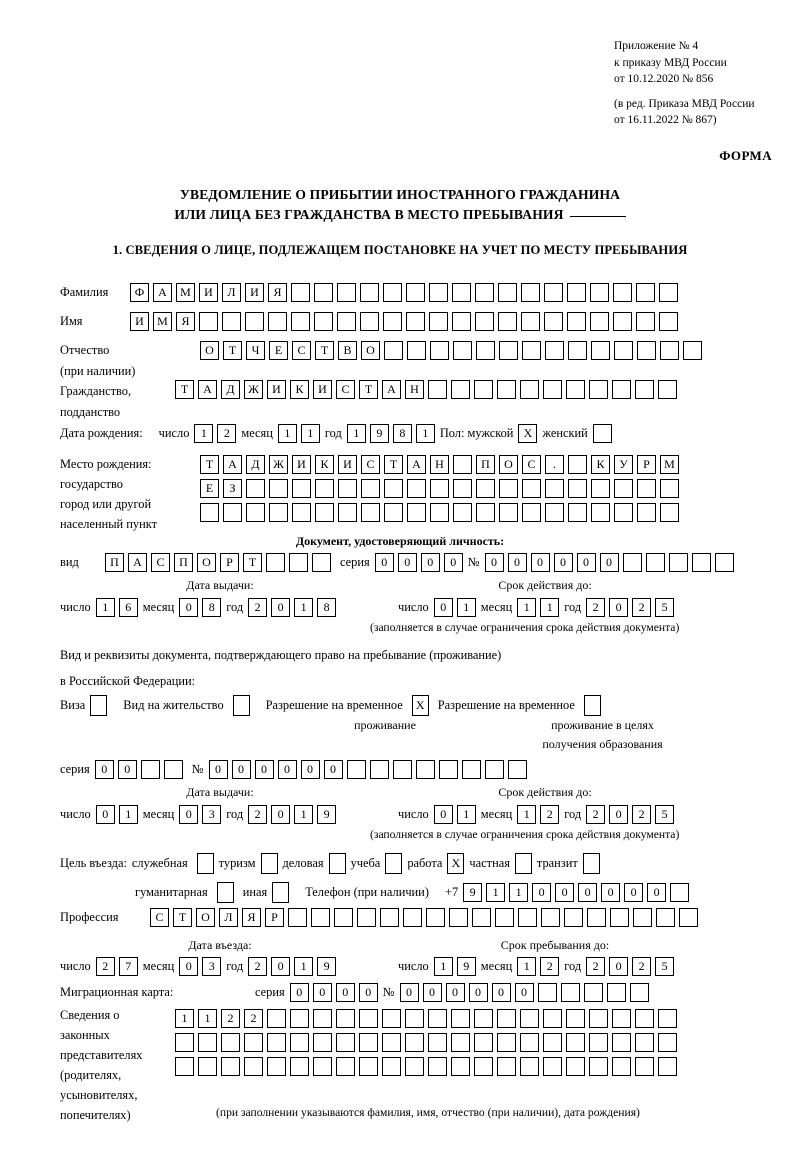  Describe the element at coordinates (232, 350) in the screenshot. I see `char-cell: Т` at that location.